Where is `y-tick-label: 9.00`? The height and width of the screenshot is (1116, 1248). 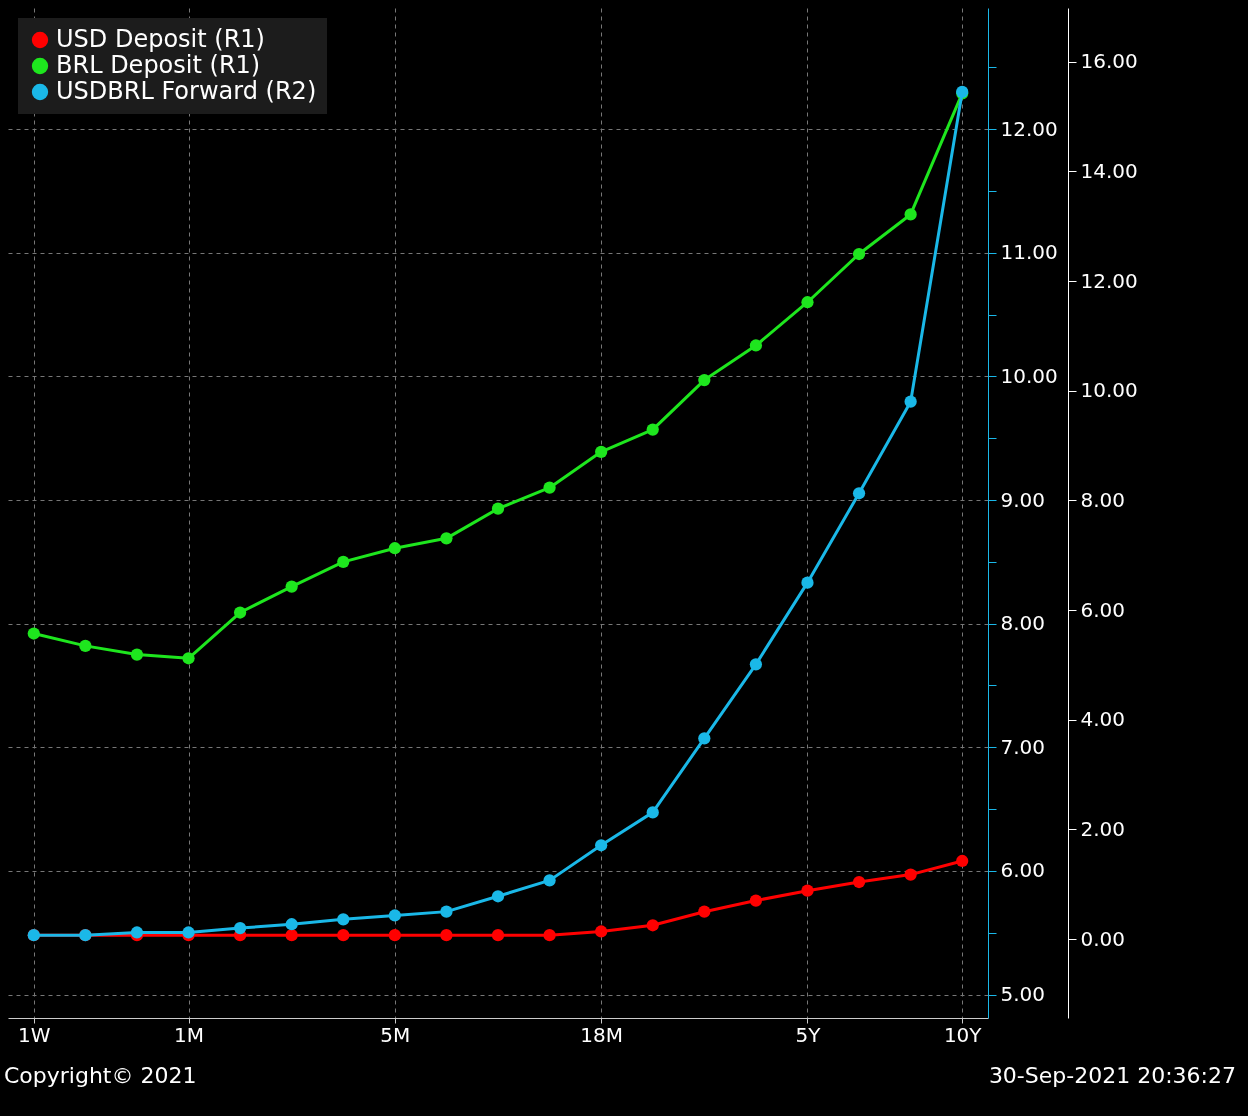
y-tick-label: 9.00 is located at coordinates (1023, 499).